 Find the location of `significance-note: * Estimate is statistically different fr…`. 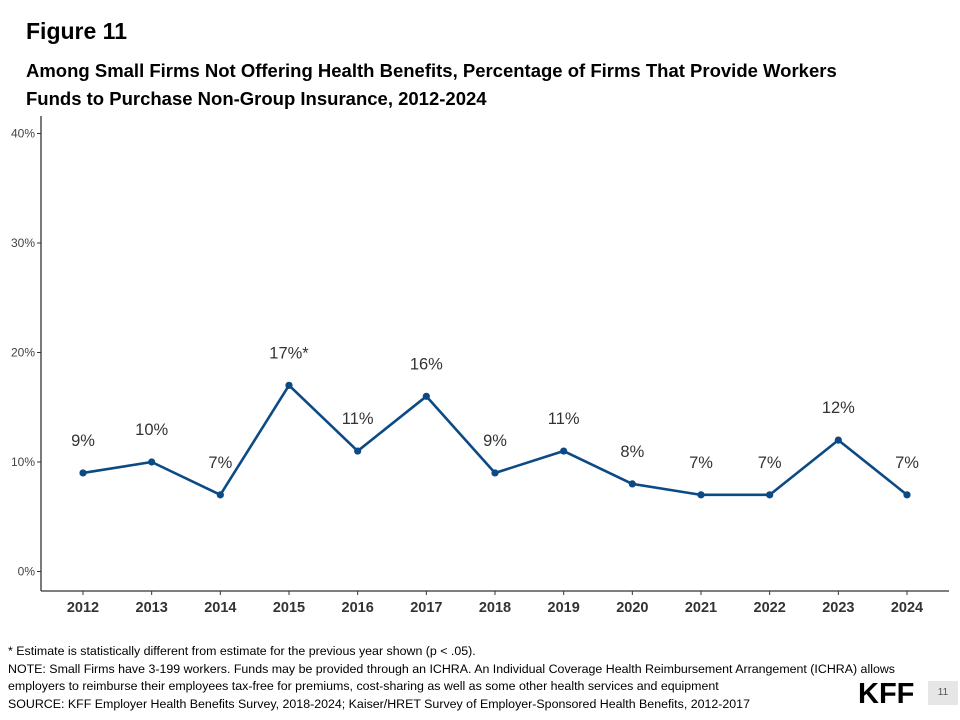

significance-note: * Estimate is statistically different fr… is located at coordinates (242, 651).